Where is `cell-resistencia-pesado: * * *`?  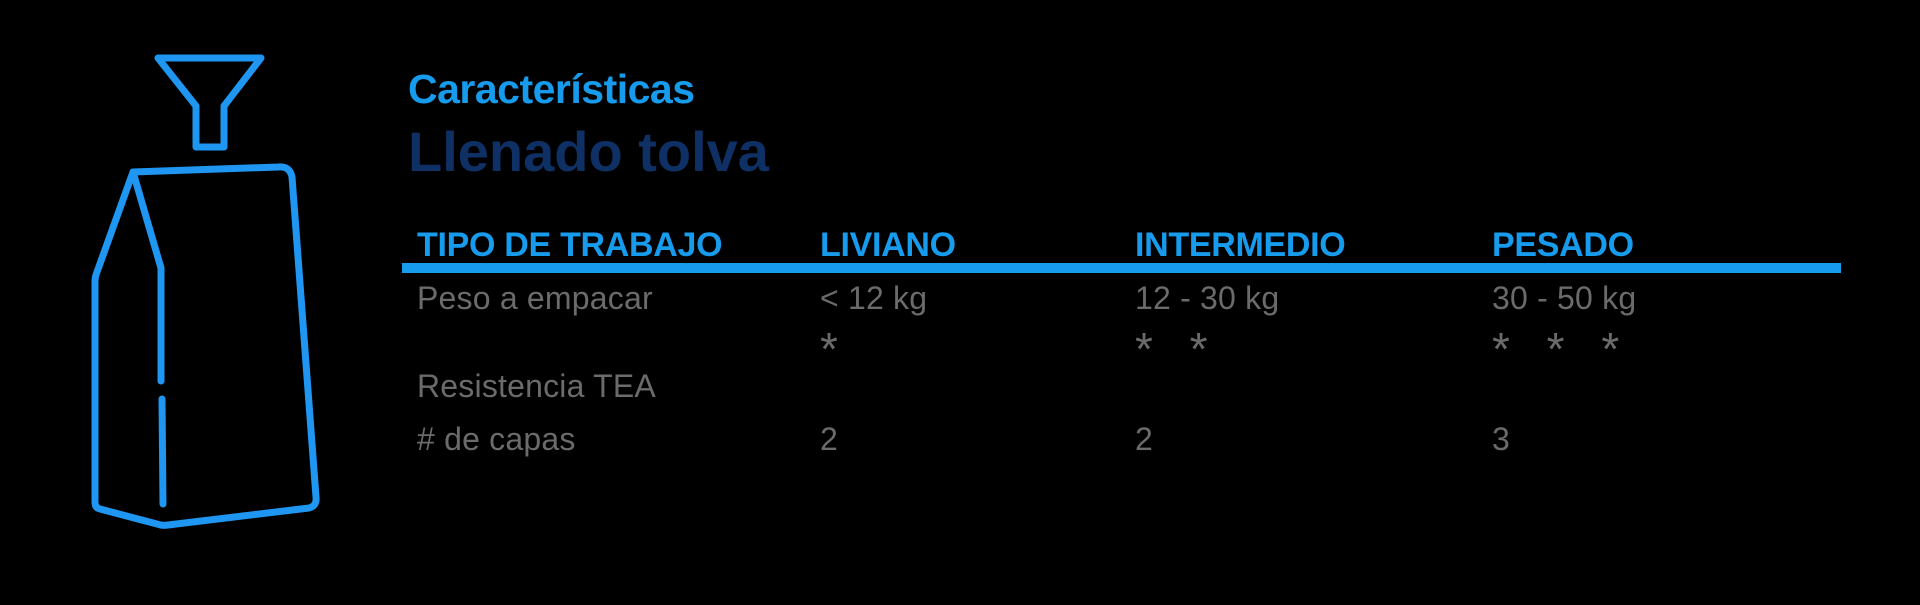
cell-resistencia-pesado: * * * is located at coordinates (1560, 349).